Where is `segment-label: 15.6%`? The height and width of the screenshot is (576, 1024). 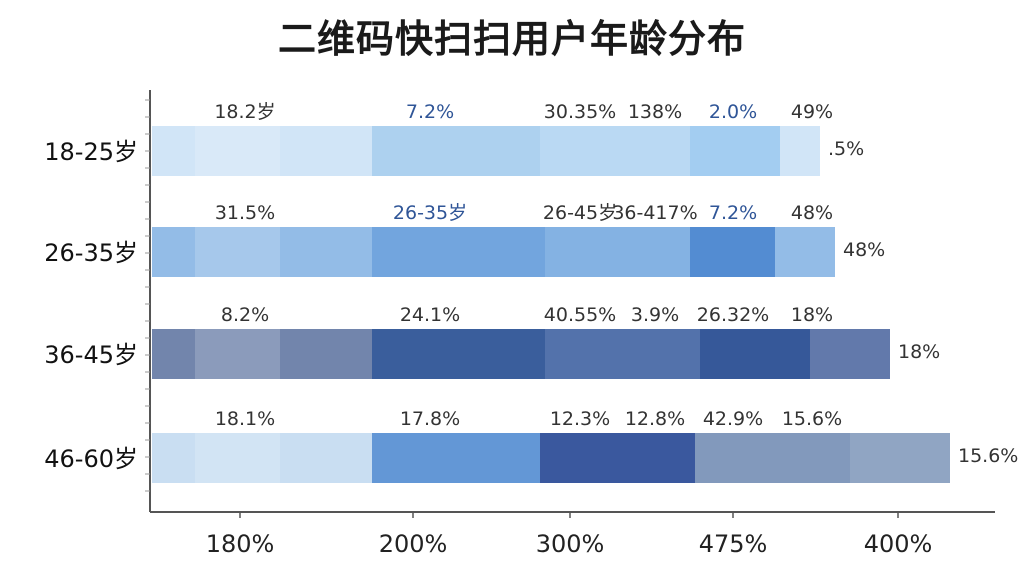
segment-label: 15.6% is located at coordinates (812, 419).